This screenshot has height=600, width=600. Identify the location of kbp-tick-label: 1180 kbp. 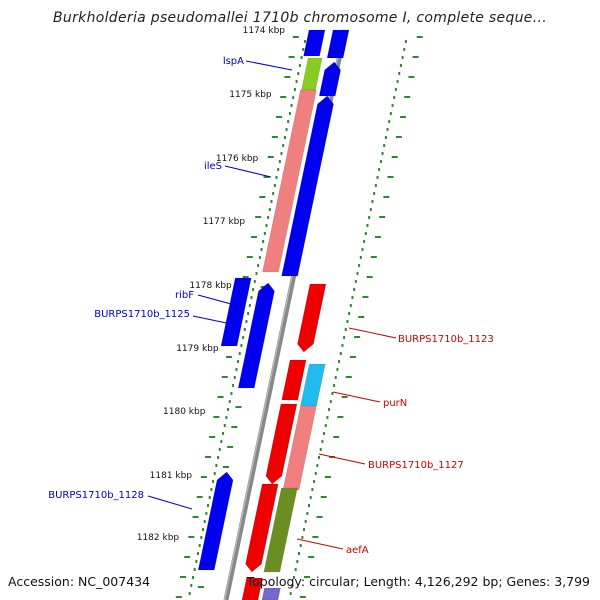
(184, 412).